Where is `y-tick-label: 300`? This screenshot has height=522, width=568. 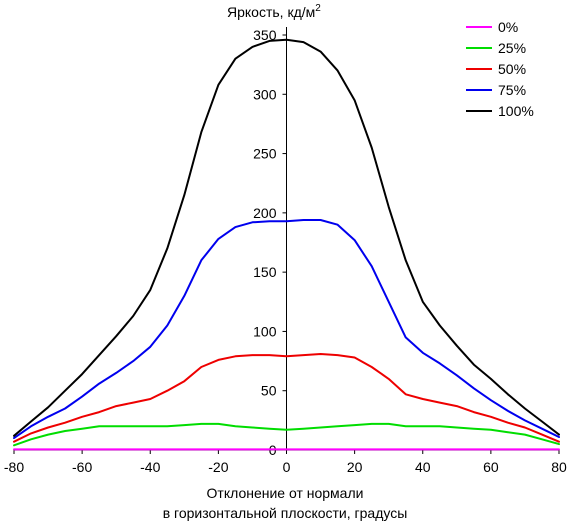 y-tick-label: 300 is located at coordinates (265, 94).